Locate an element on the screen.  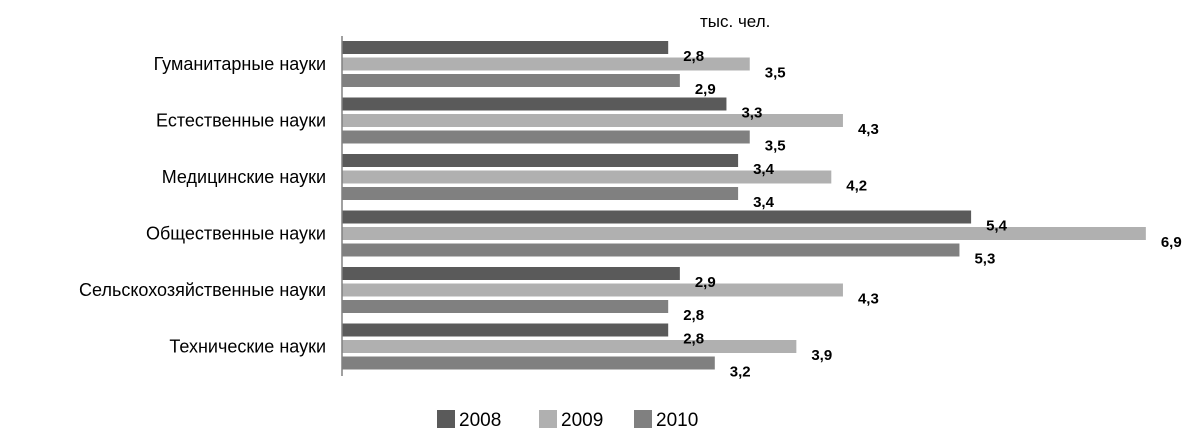
legend: 2008 2009 2010 is located at coordinates (567, 420).